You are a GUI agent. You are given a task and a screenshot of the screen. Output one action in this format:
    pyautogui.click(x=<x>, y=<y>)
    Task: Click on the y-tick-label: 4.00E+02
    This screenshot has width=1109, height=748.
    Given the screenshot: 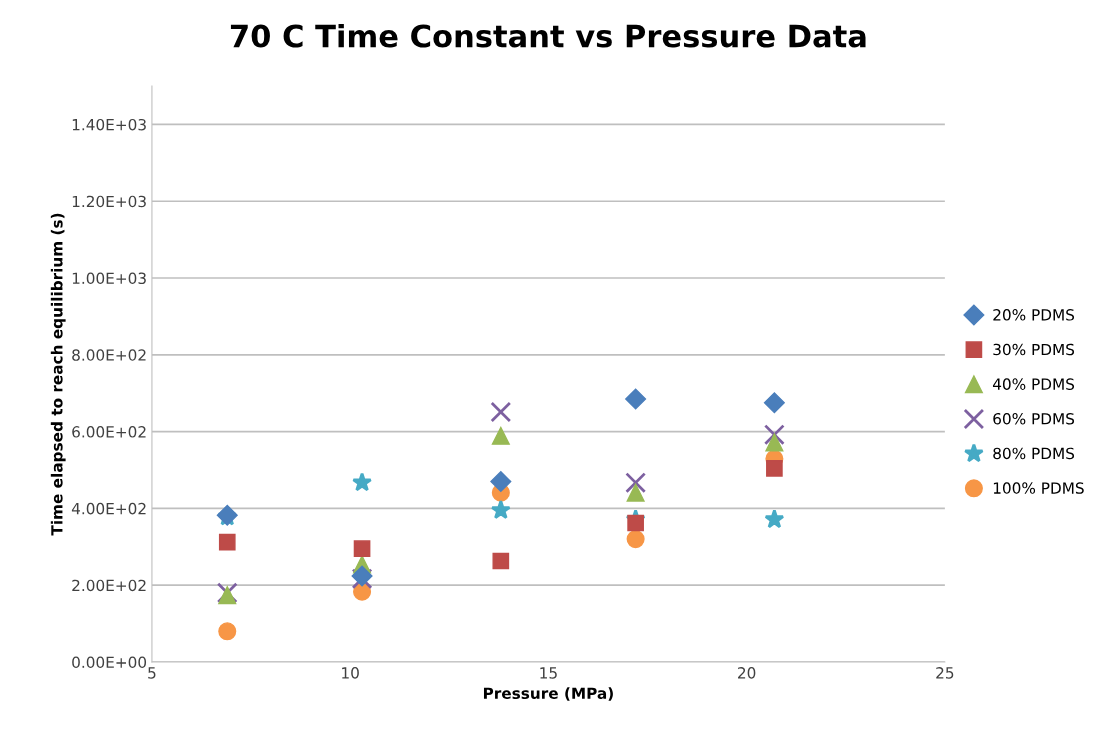 What is the action you would take?
    pyautogui.click(x=108, y=508)
    